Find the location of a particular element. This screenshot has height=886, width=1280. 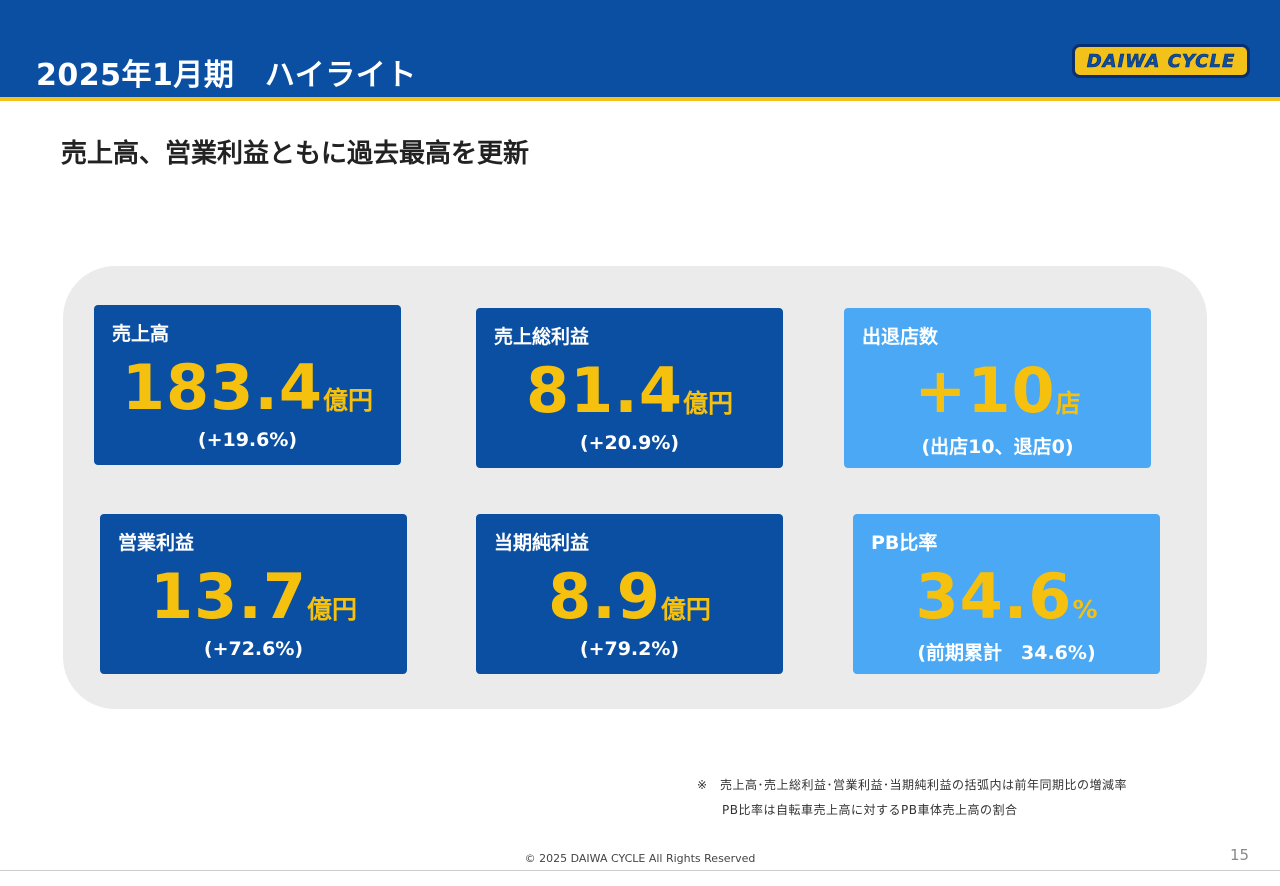

card-value-number: +10 is located at coordinates (985, 390).